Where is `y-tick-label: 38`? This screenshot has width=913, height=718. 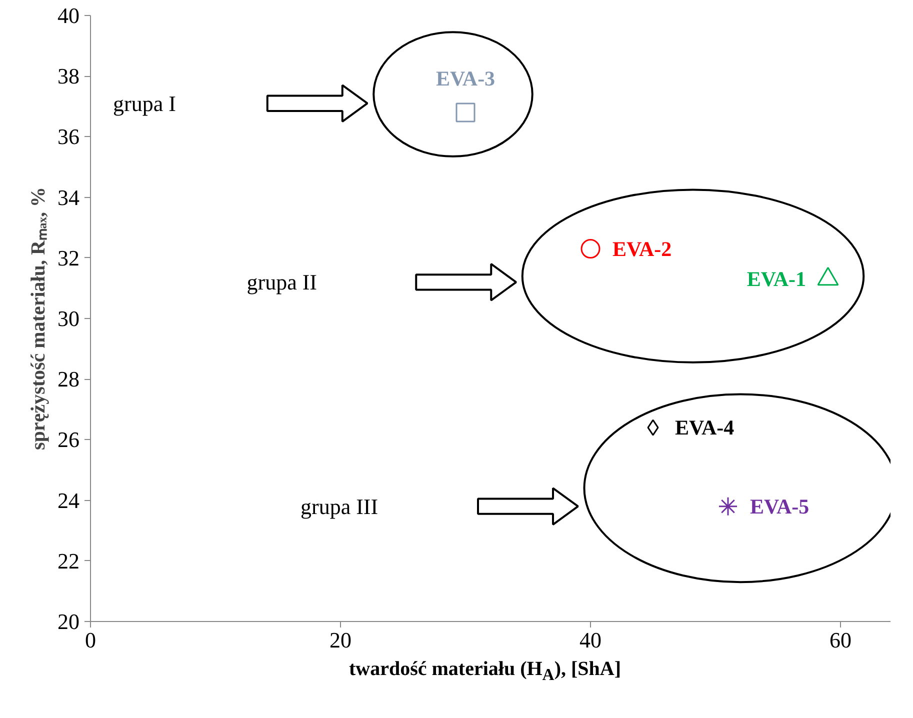 y-tick-label: 38 is located at coordinates (69, 76).